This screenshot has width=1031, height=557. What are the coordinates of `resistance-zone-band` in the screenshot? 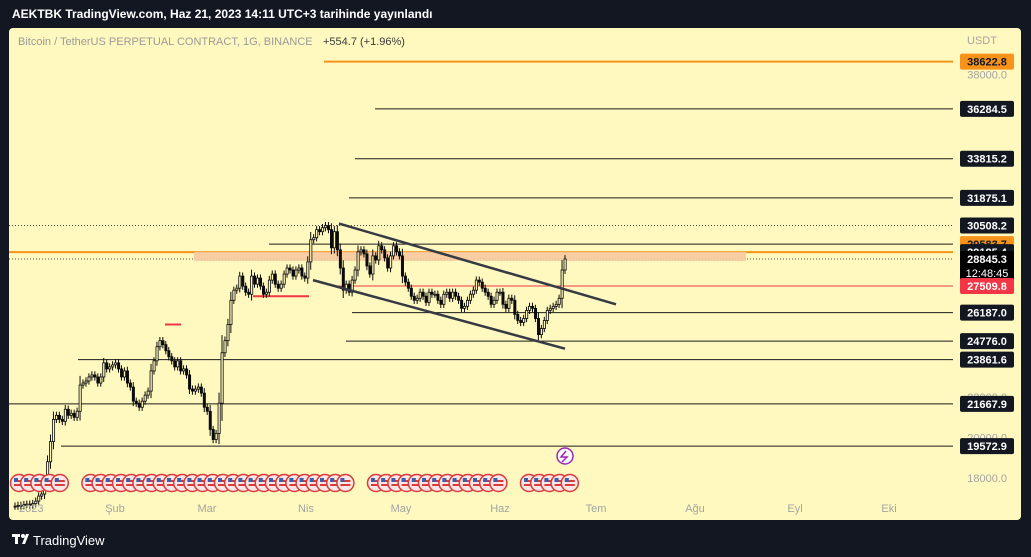 It's located at (470, 256).